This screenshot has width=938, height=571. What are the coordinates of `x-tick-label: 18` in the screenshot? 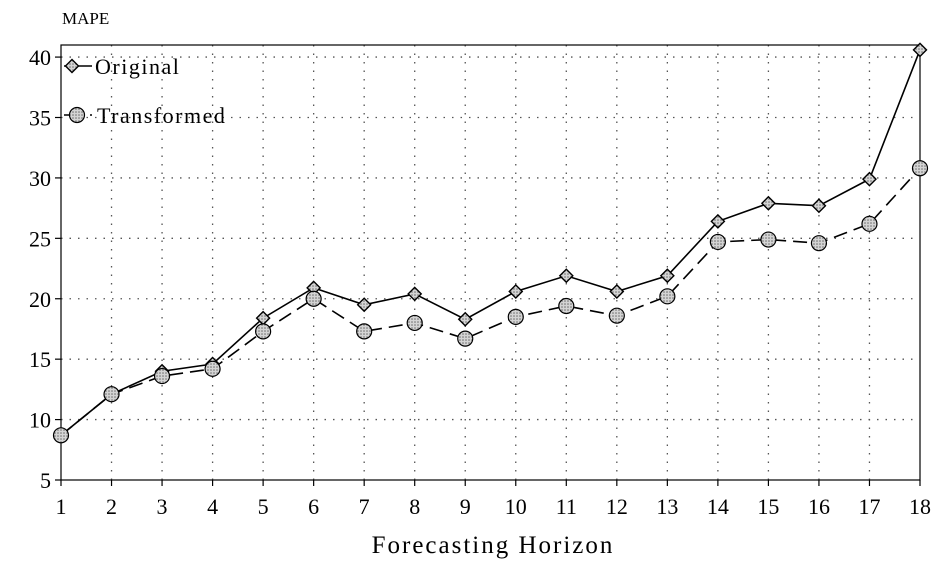 It's located at (920, 506).